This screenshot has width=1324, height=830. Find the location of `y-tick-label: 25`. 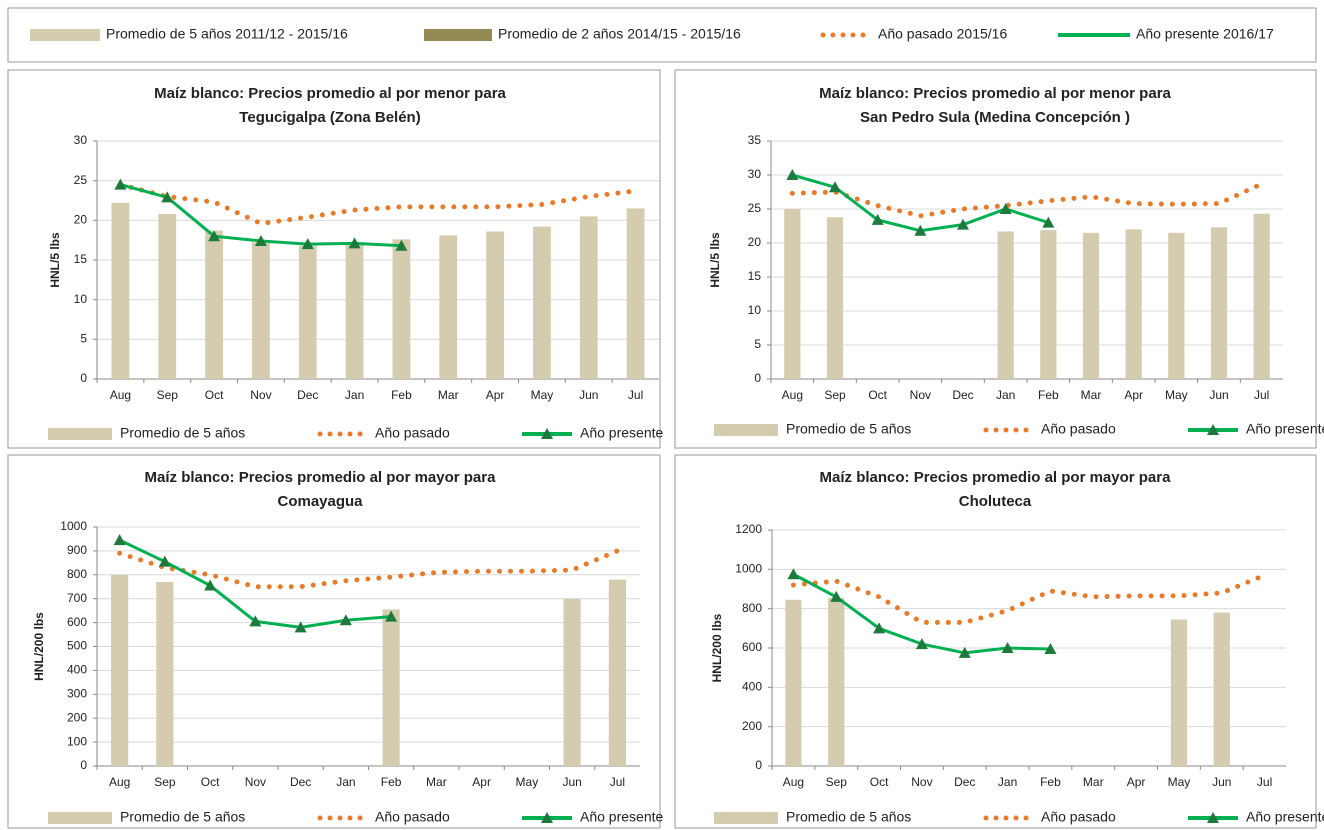

y-tick-label: 25 is located at coordinates (81, 180).